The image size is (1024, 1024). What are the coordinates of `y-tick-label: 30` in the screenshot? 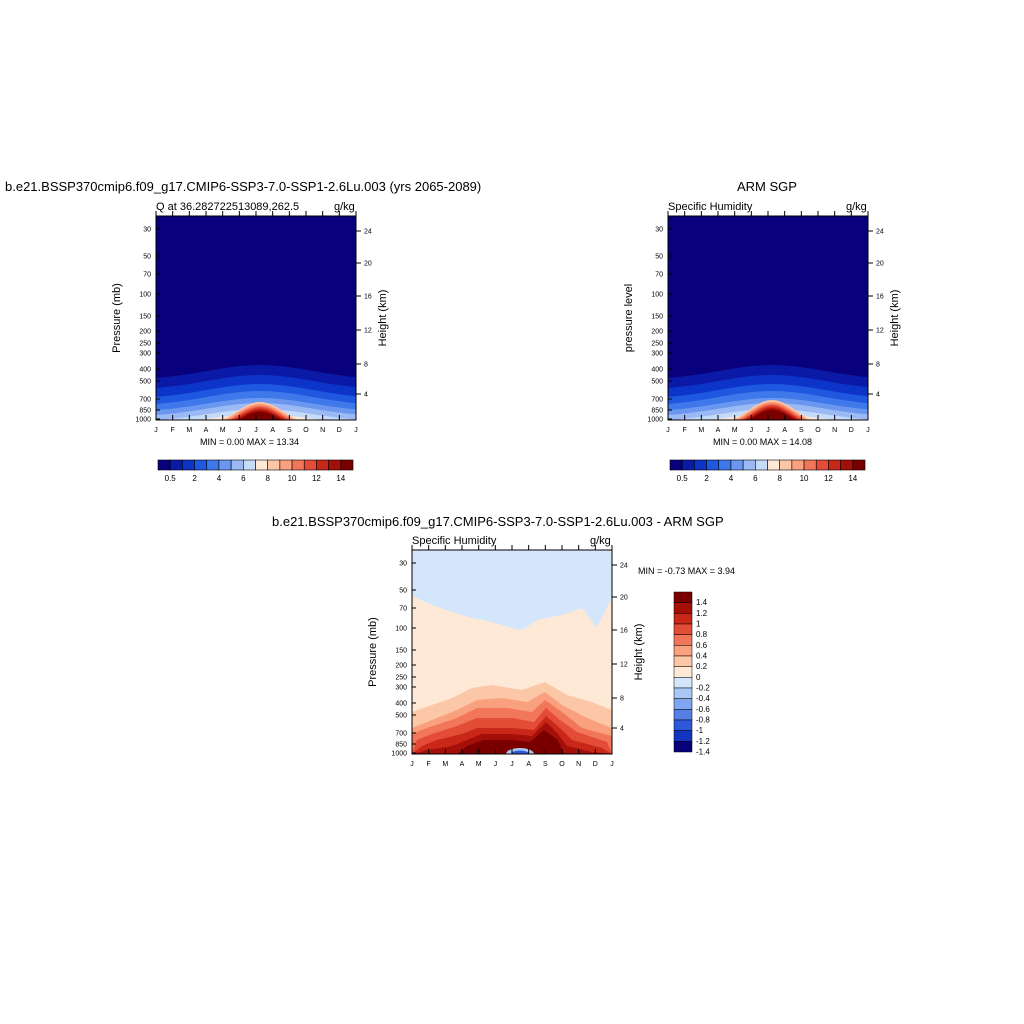 It's located at (659, 230).